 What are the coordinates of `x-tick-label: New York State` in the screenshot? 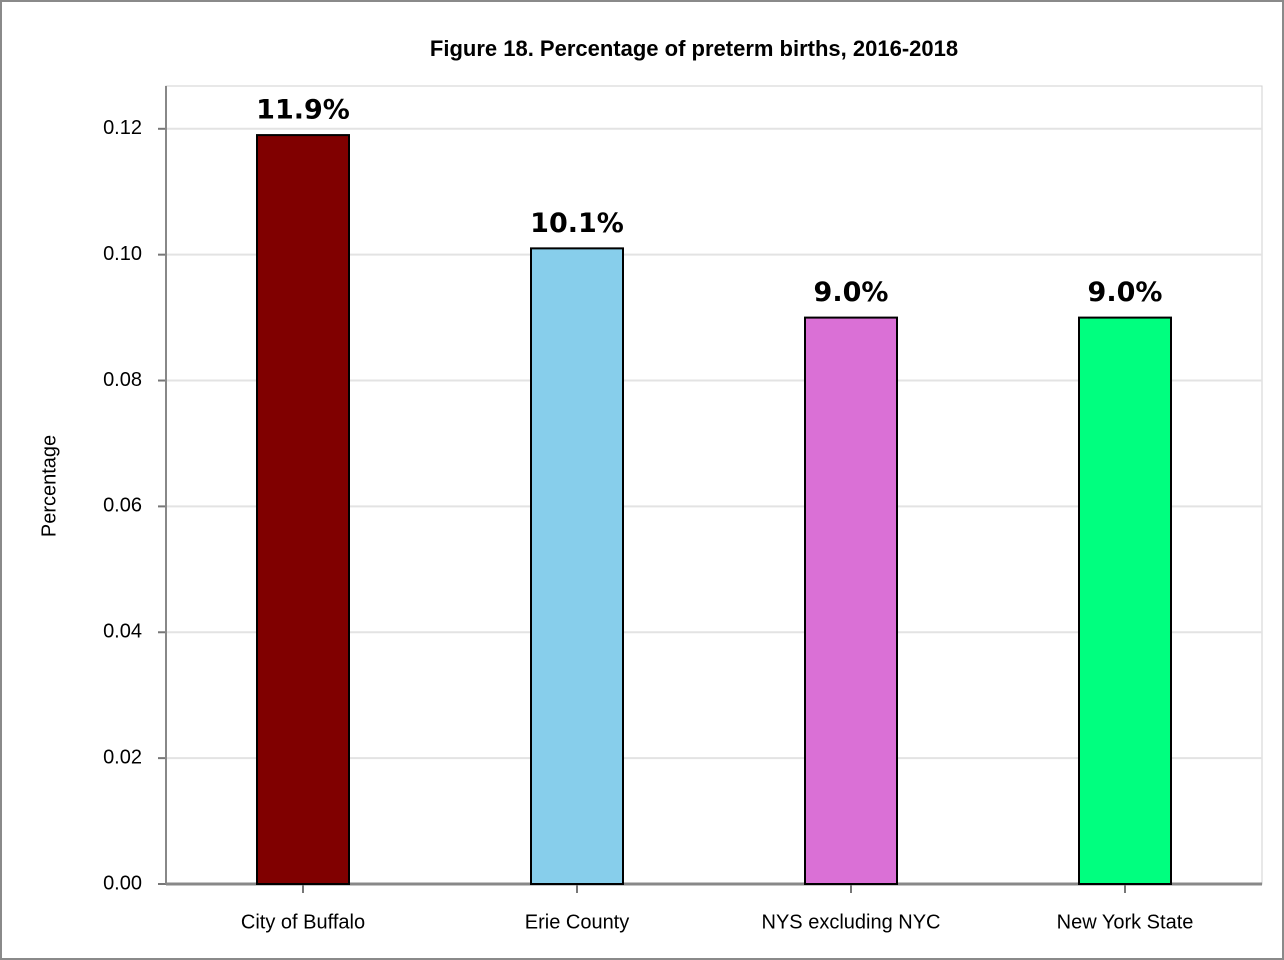 It's located at (1125, 922).